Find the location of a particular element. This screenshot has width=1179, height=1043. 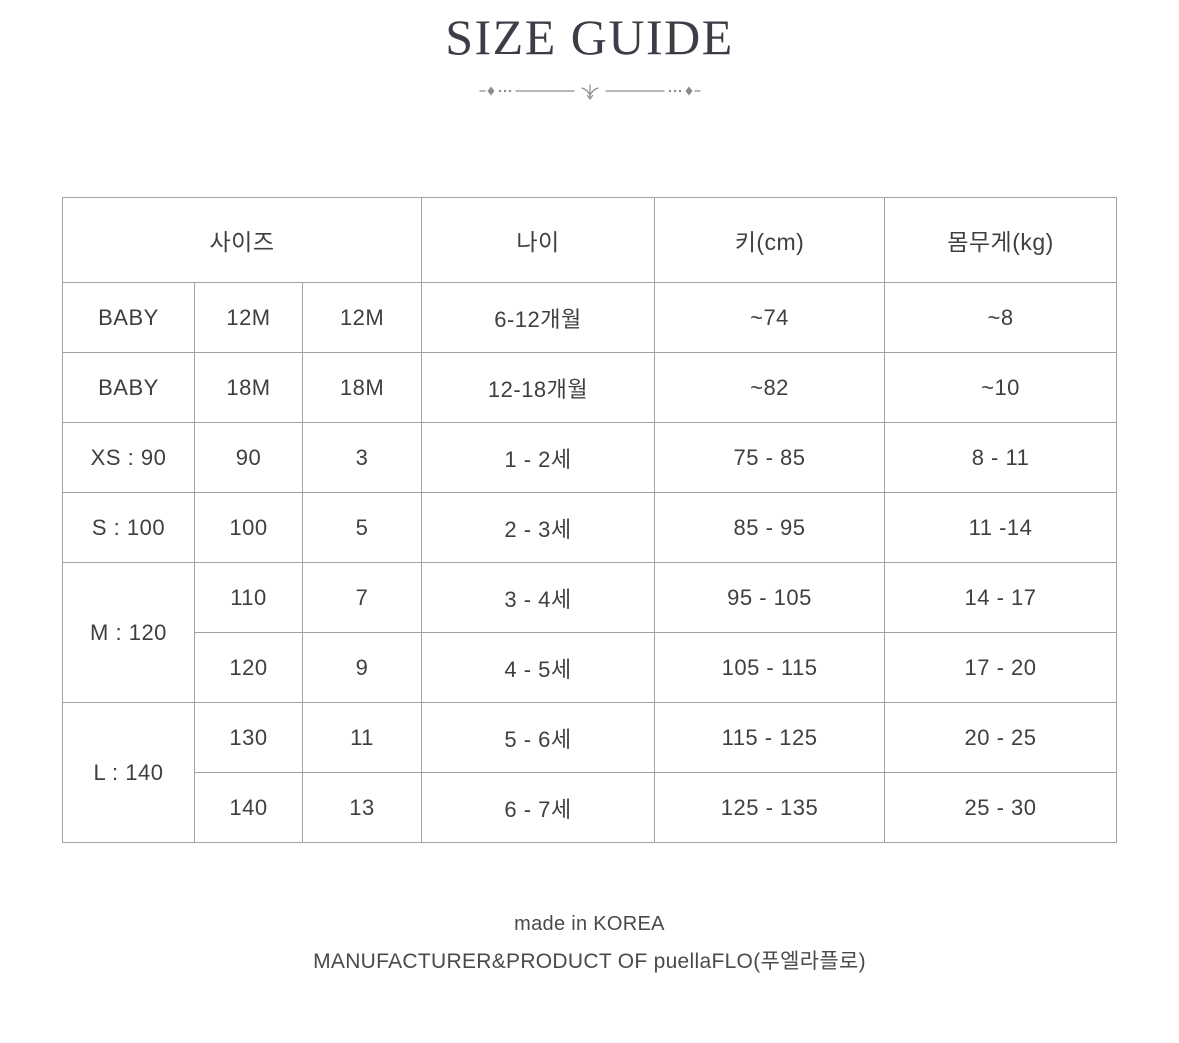

size-code-cell: 110 is located at coordinates (248, 597).